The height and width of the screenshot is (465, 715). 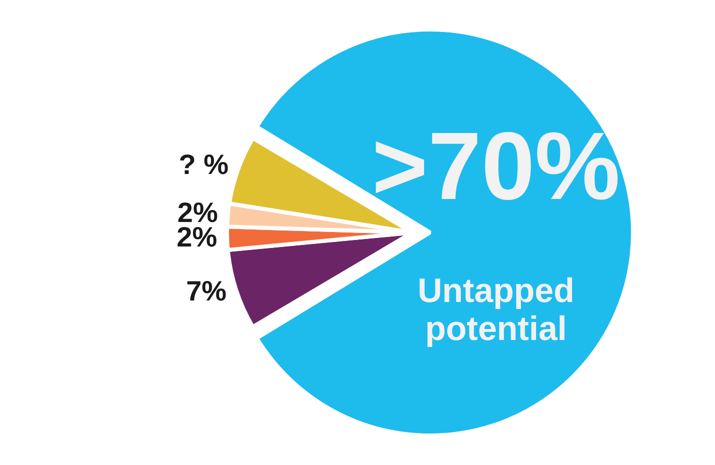 I want to click on slice-label: Untapped potential, so click(x=496, y=310).